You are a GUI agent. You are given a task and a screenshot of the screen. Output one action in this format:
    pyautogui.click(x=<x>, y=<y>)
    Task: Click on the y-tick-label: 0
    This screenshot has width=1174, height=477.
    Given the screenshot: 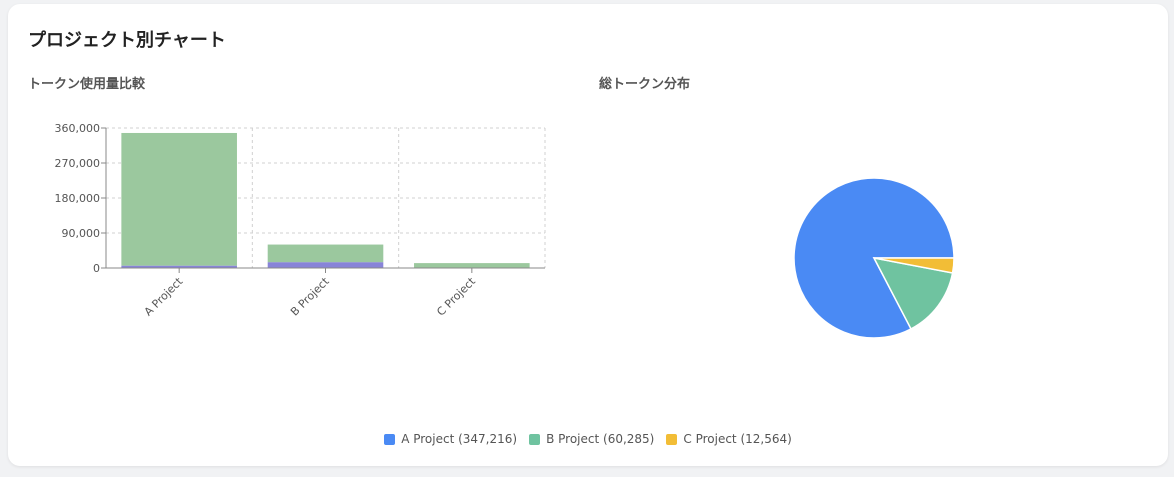 What is the action you would take?
    pyautogui.click(x=96, y=268)
    